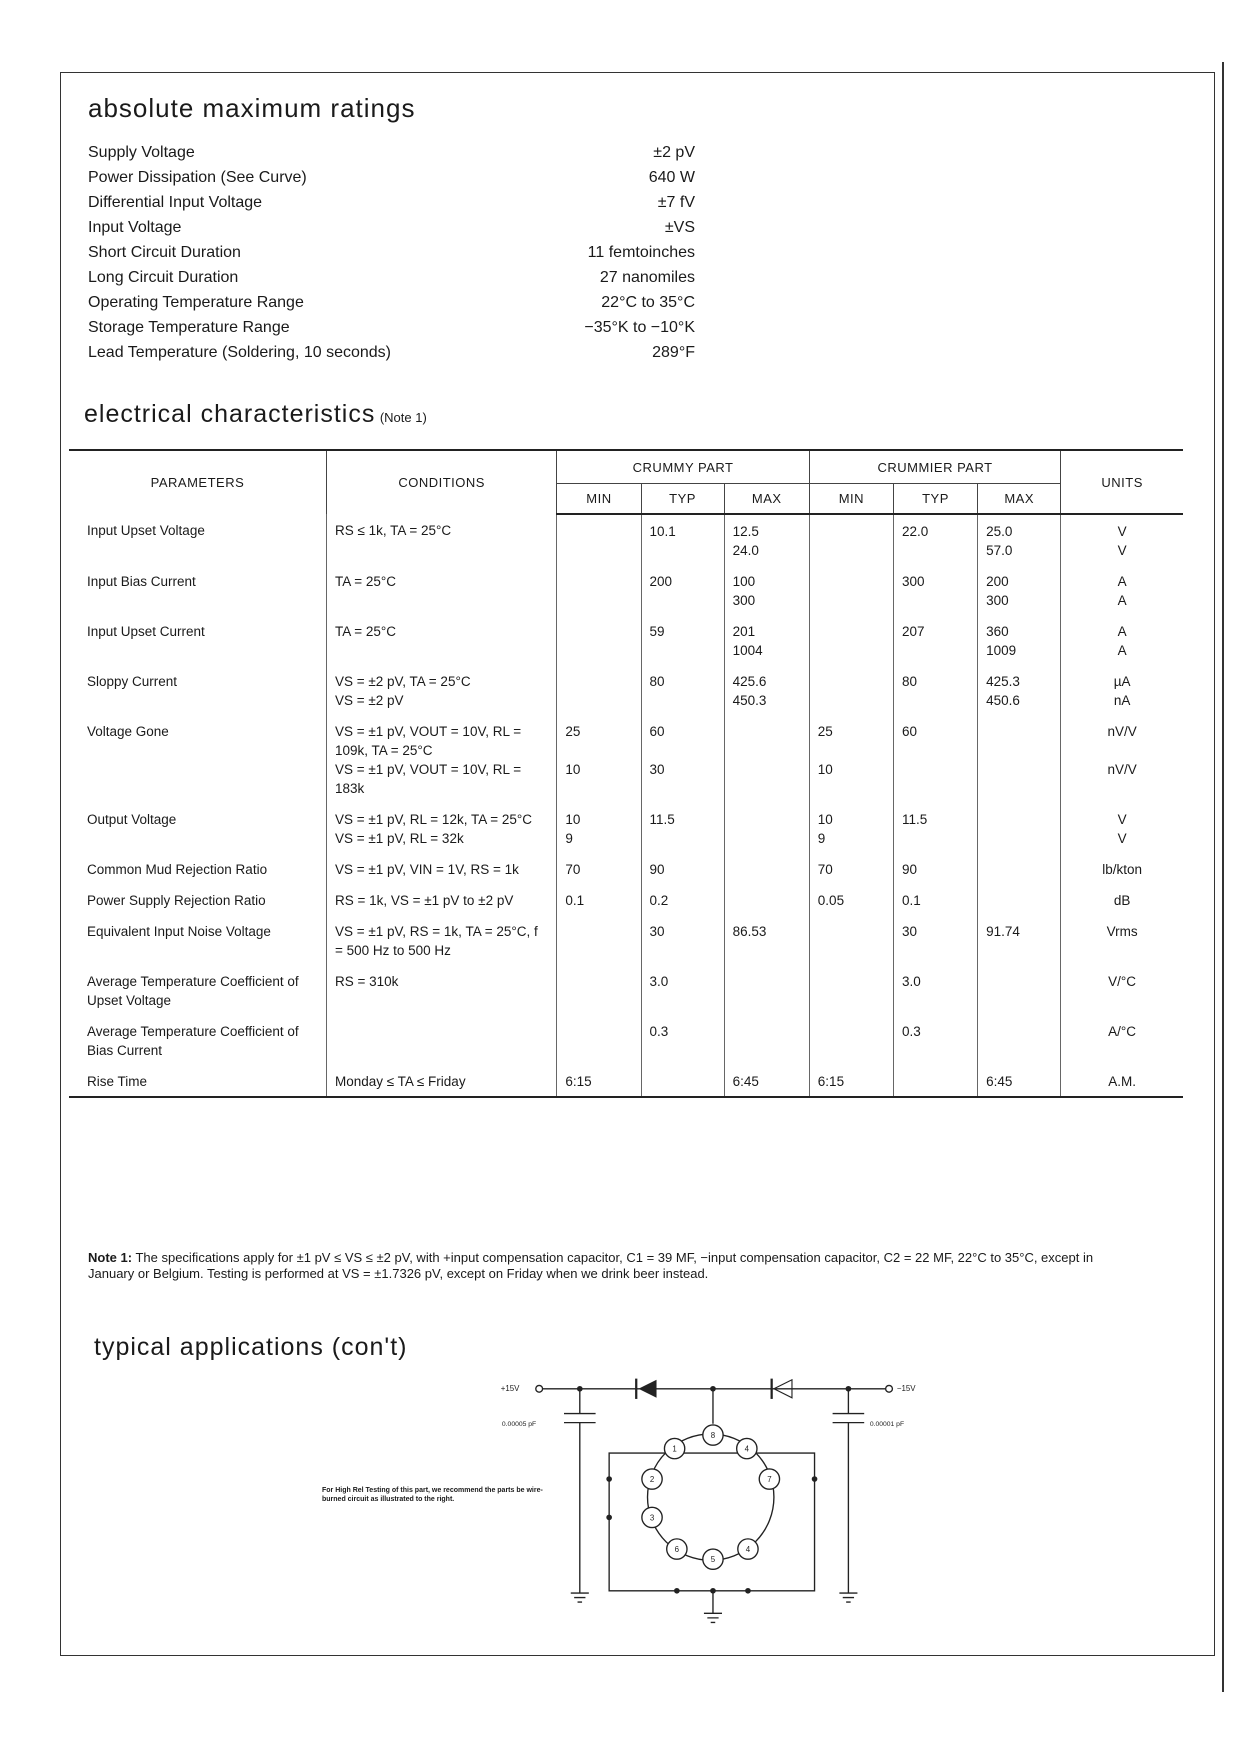 Image resolution: width=1241 pixels, height=1754 pixels. I want to click on rating-value: 640 W, so click(671, 177).